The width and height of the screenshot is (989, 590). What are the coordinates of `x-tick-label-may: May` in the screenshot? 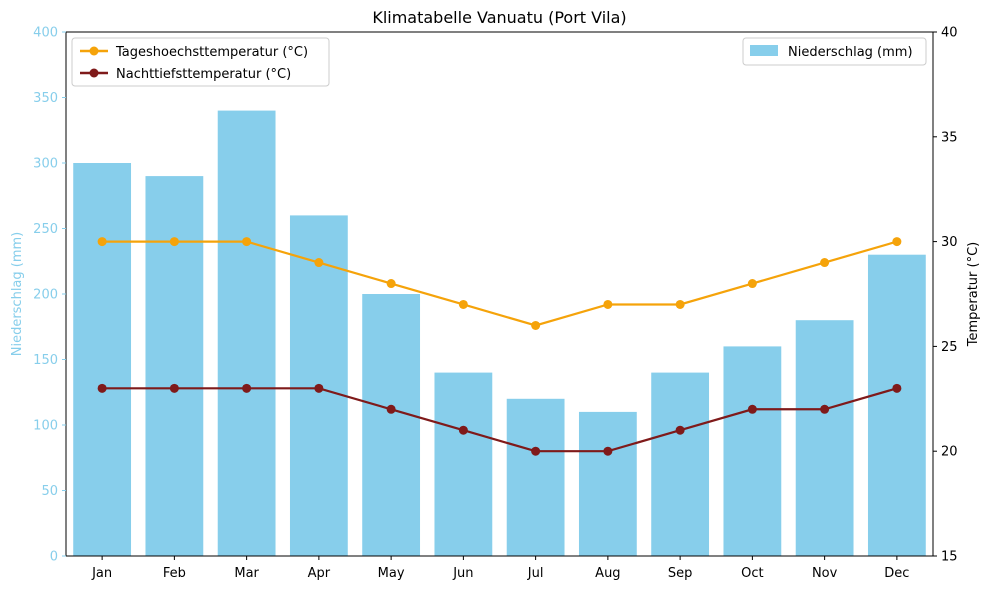 It's located at (391, 573).